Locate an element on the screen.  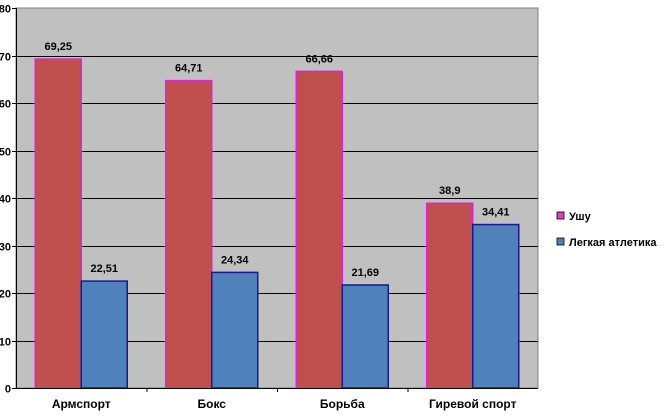
data-label: 38,9 is located at coordinates (449, 191).